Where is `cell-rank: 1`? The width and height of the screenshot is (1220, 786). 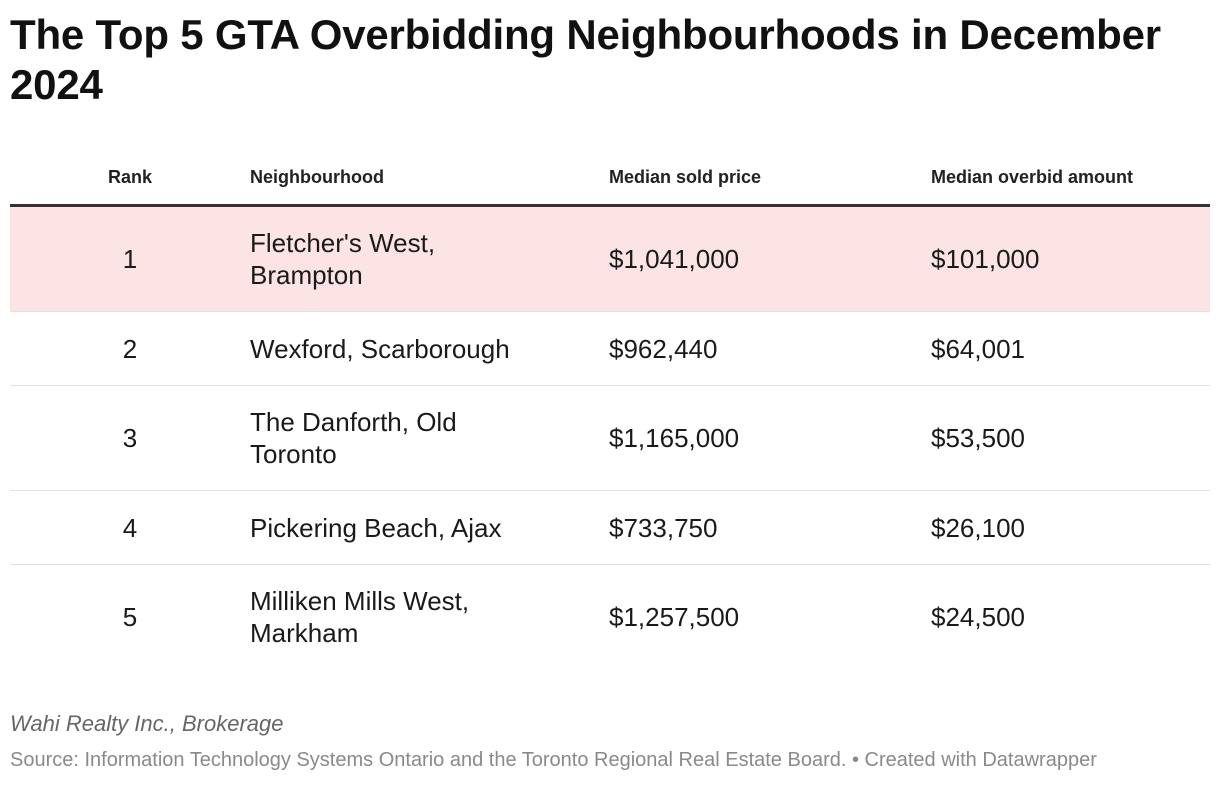 cell-rank: 1 is located at coordinates (130, 258).